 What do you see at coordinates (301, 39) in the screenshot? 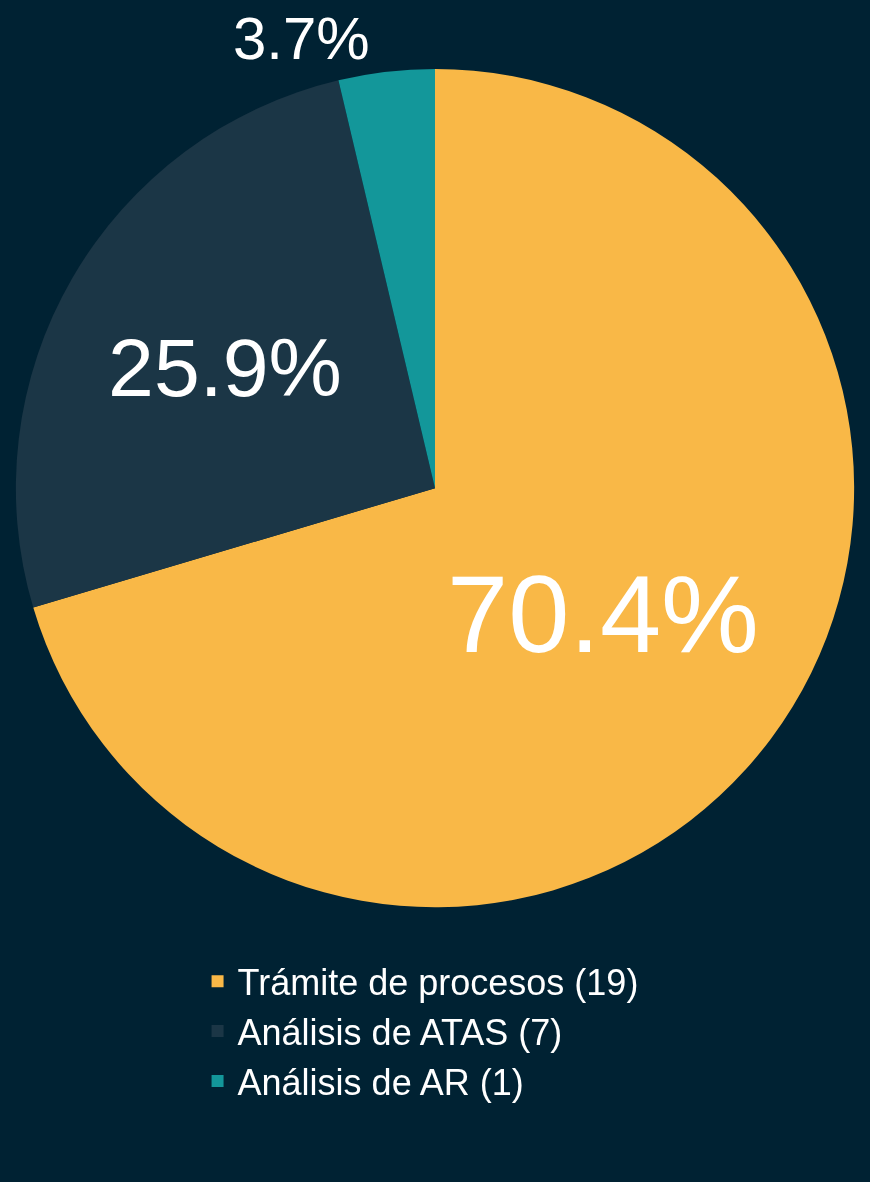
I see `data-label: 3.7%` at bounding box center [301, 39].